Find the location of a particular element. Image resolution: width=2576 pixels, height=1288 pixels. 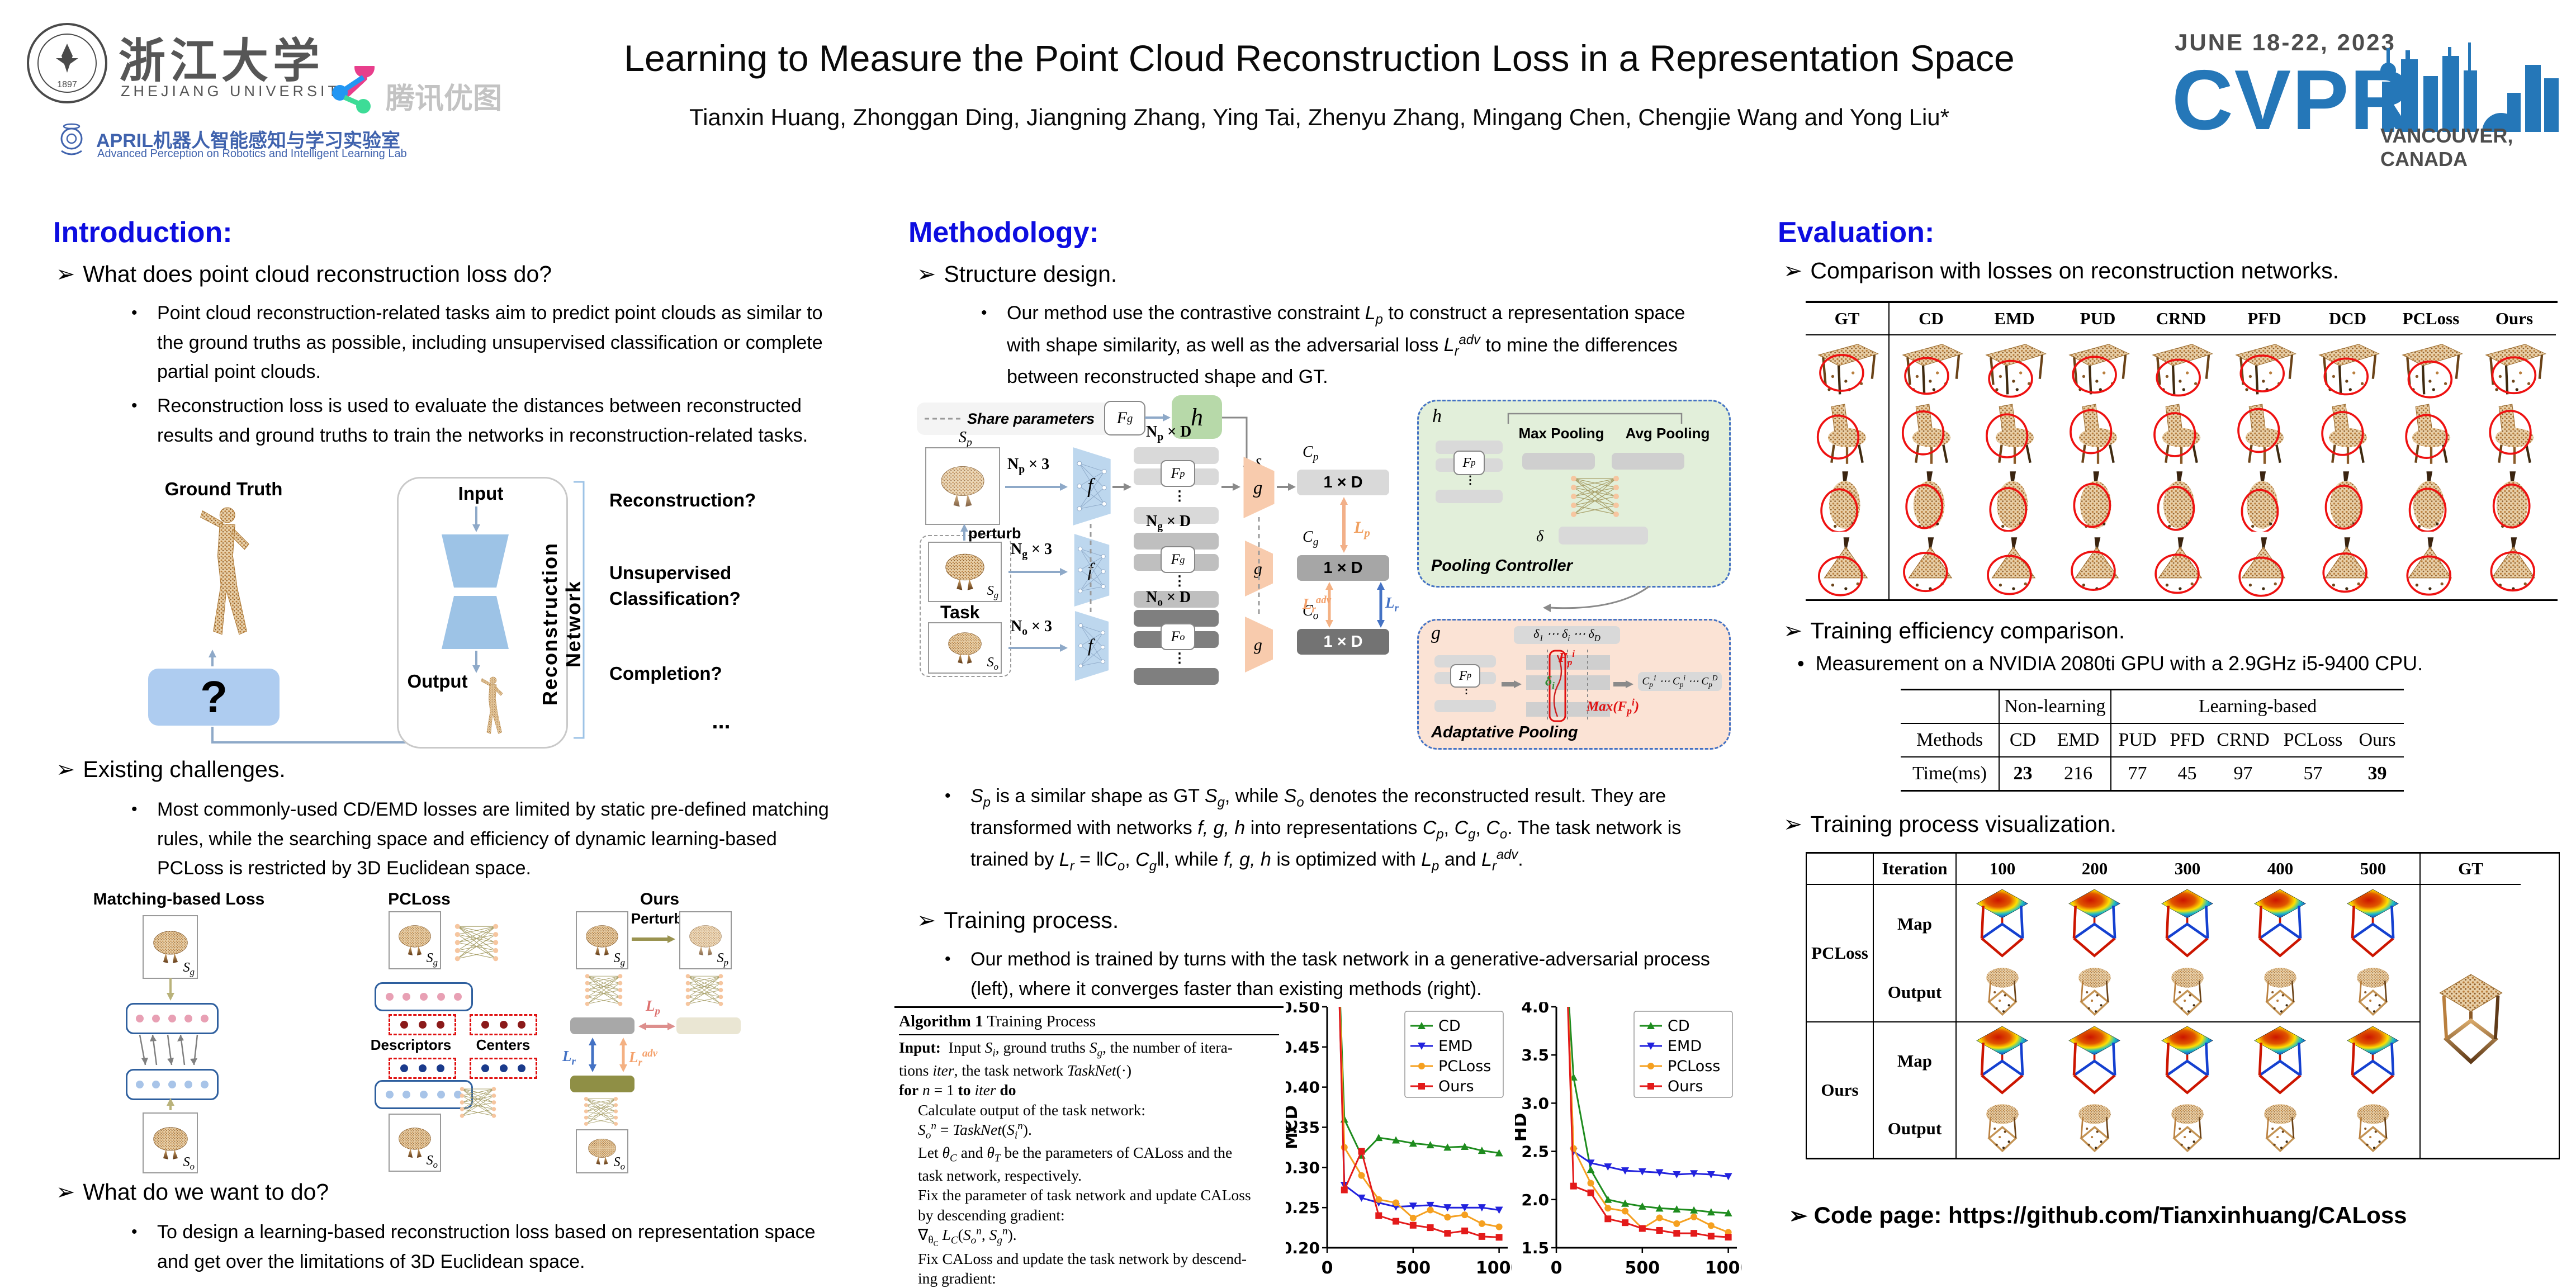

matching-sg-box: Sg is located at coordinates (170, 947).